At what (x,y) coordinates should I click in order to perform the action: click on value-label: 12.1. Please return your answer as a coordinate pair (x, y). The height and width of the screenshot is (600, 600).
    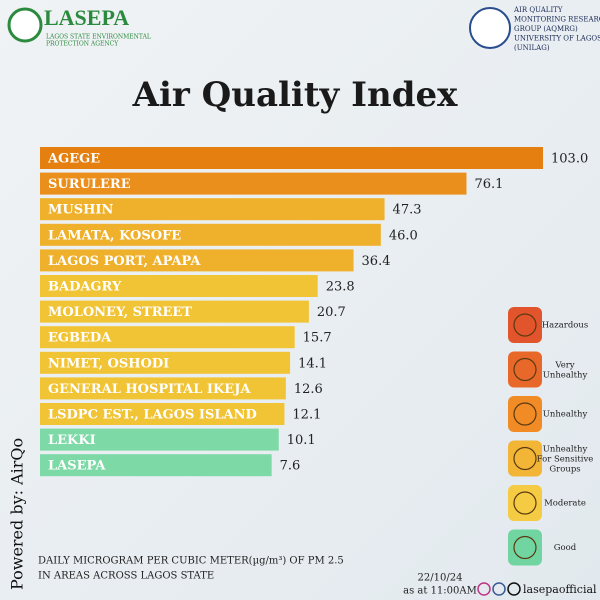
    Looking at the image, I should click on (306, 415).